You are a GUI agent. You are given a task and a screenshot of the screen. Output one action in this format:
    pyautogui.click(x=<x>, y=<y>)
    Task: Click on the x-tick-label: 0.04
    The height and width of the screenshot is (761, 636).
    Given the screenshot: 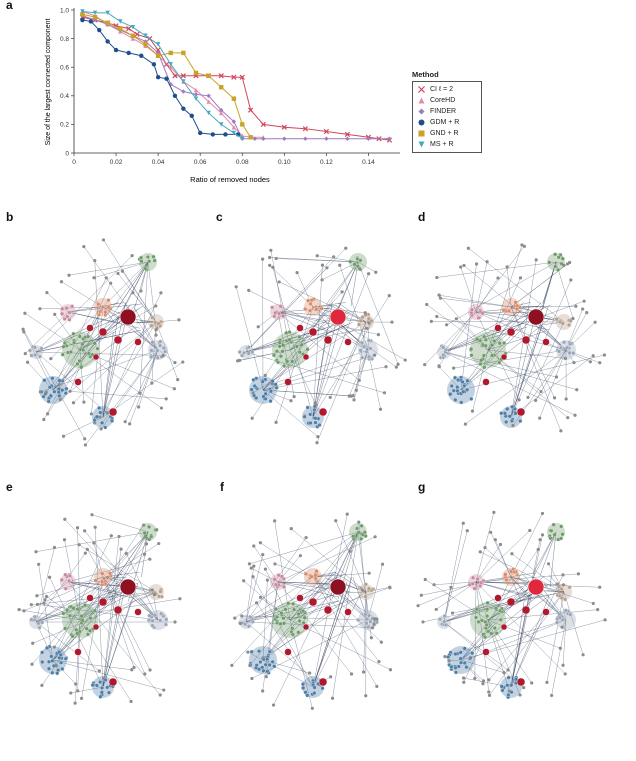 What is the action you would take?
    pyautogui.click(x=158, y=162)
    